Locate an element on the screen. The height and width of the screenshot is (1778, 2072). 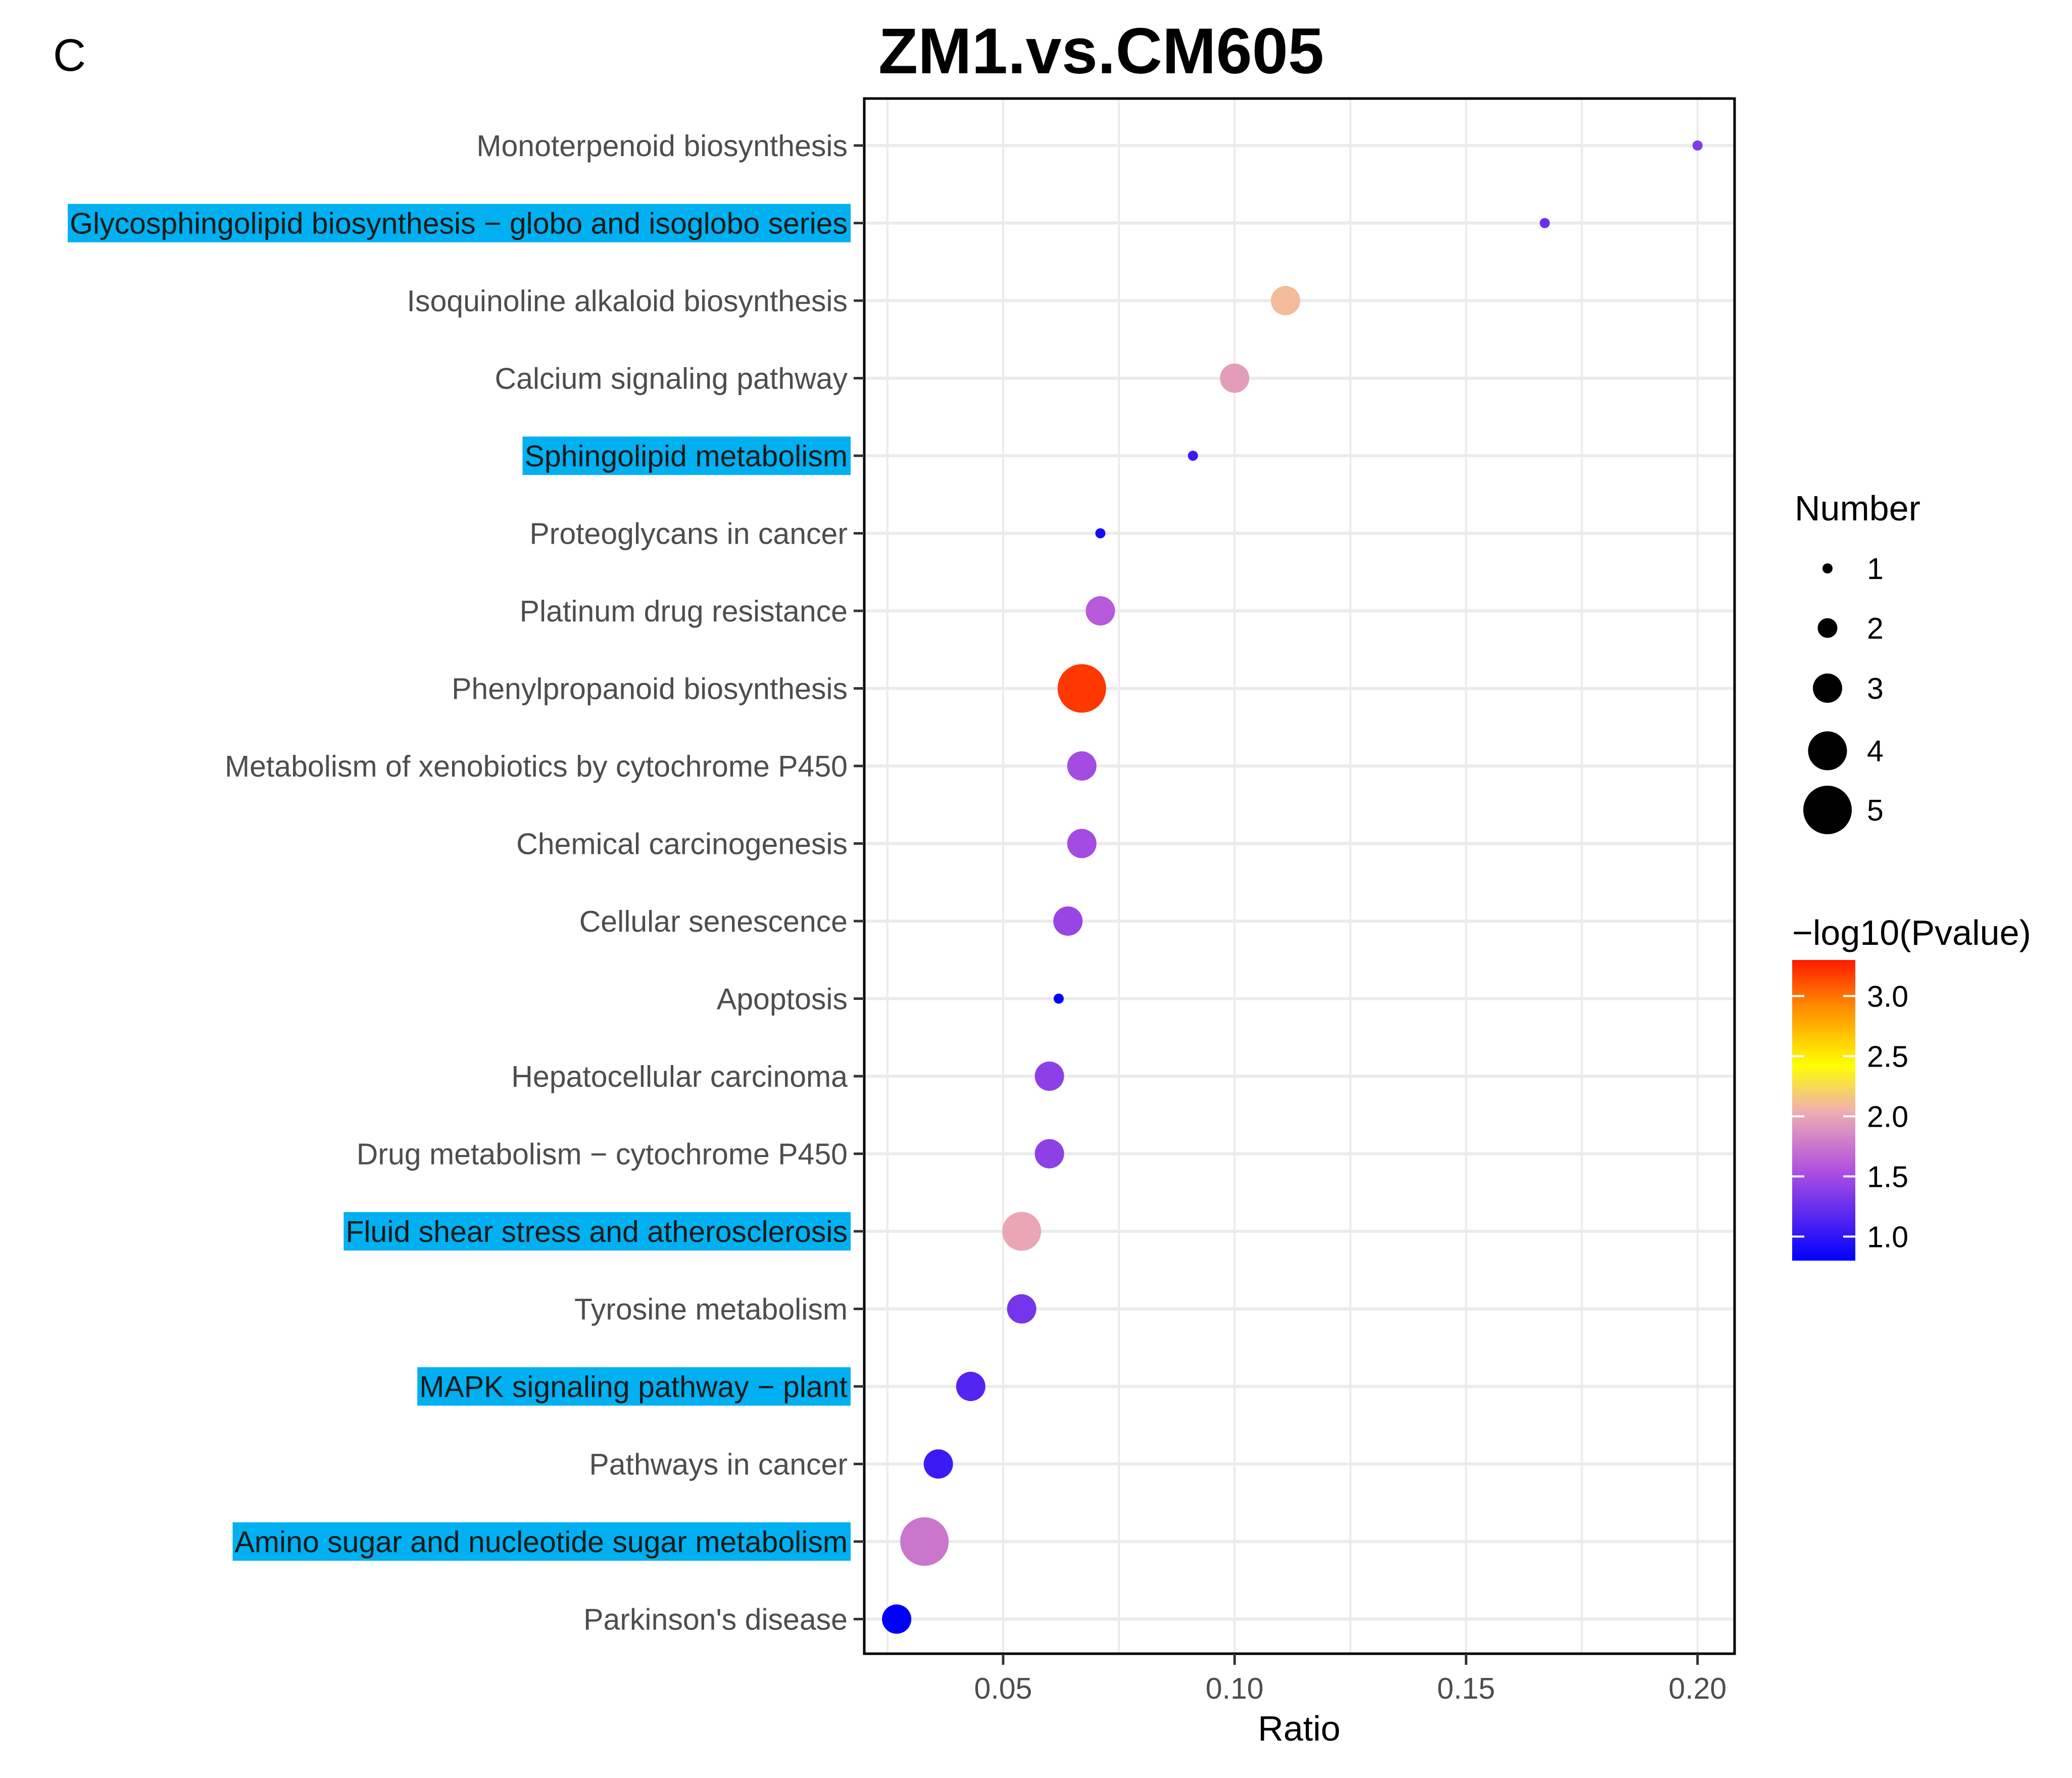
pathway-label: Platinum drug resistance is located at coordinates (684, 611).